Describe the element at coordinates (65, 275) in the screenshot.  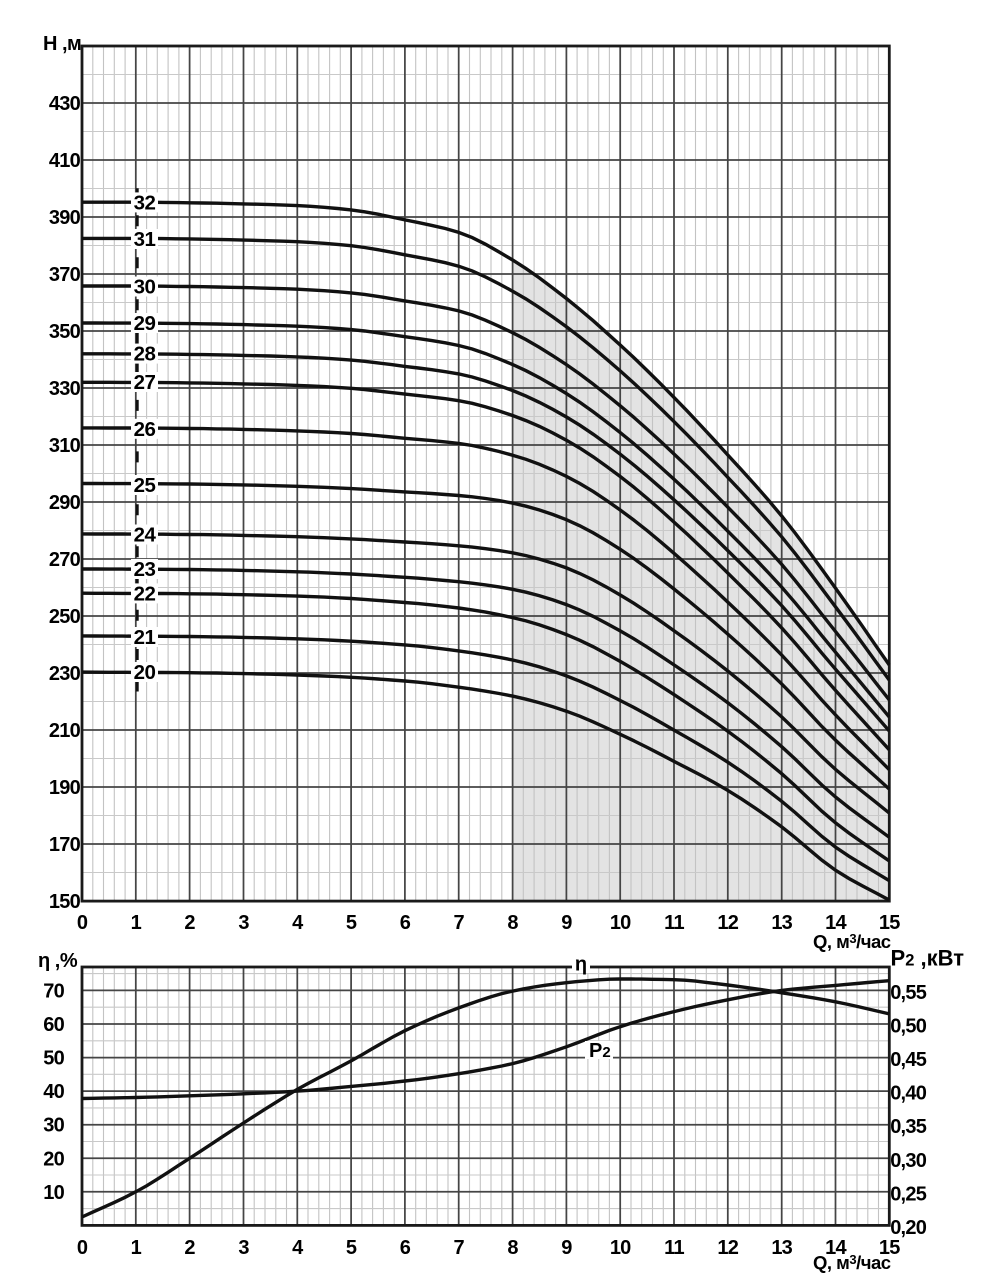
I see `svg-text: 370` at that location.